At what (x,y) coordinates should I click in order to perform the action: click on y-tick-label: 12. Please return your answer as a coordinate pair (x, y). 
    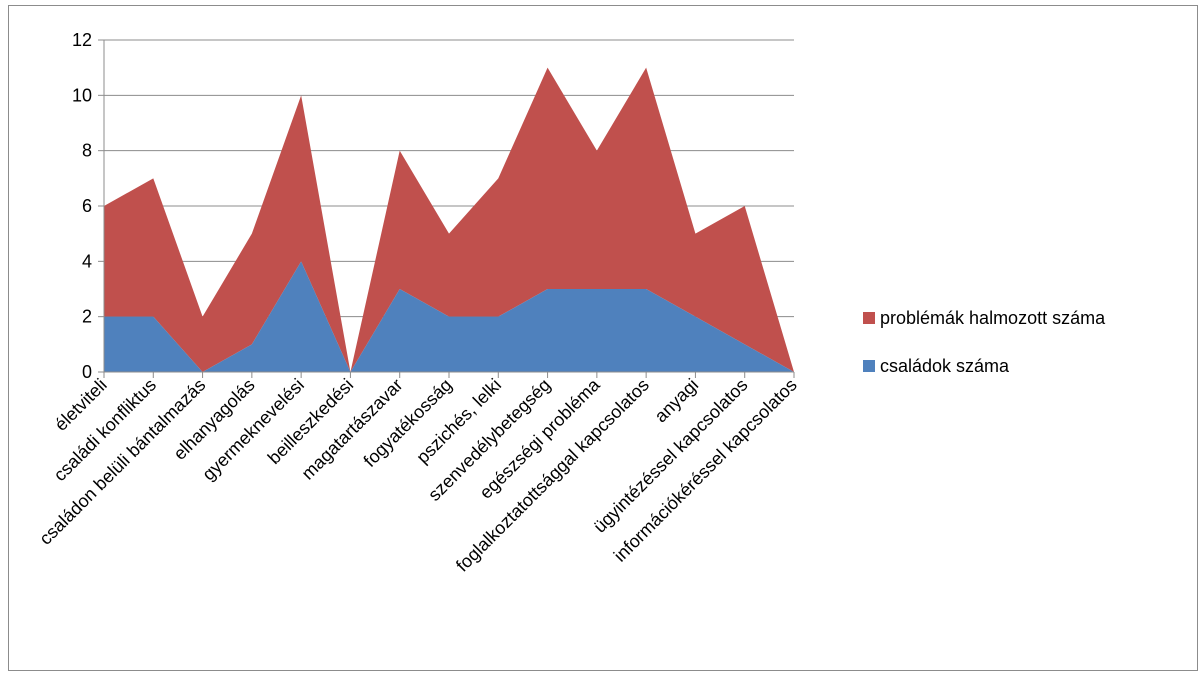
    Looking at the image, I should click on (82, 40).